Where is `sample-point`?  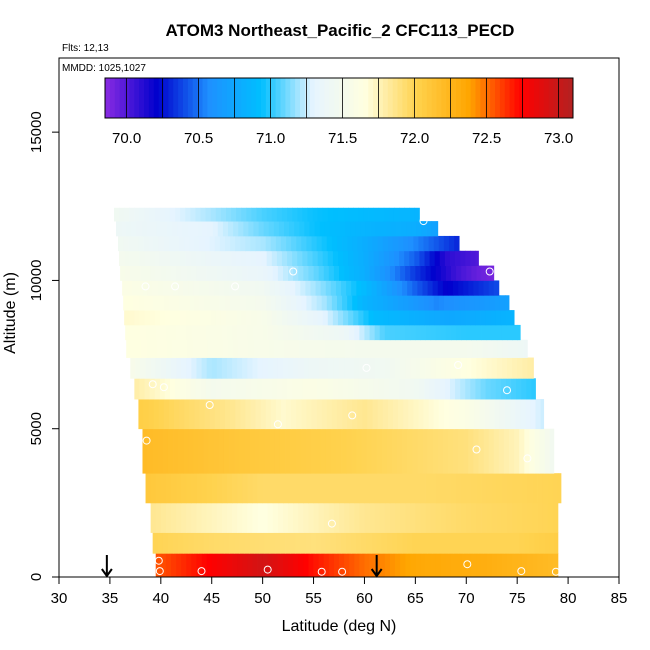
sample-point is located at coordinates (521, 571).